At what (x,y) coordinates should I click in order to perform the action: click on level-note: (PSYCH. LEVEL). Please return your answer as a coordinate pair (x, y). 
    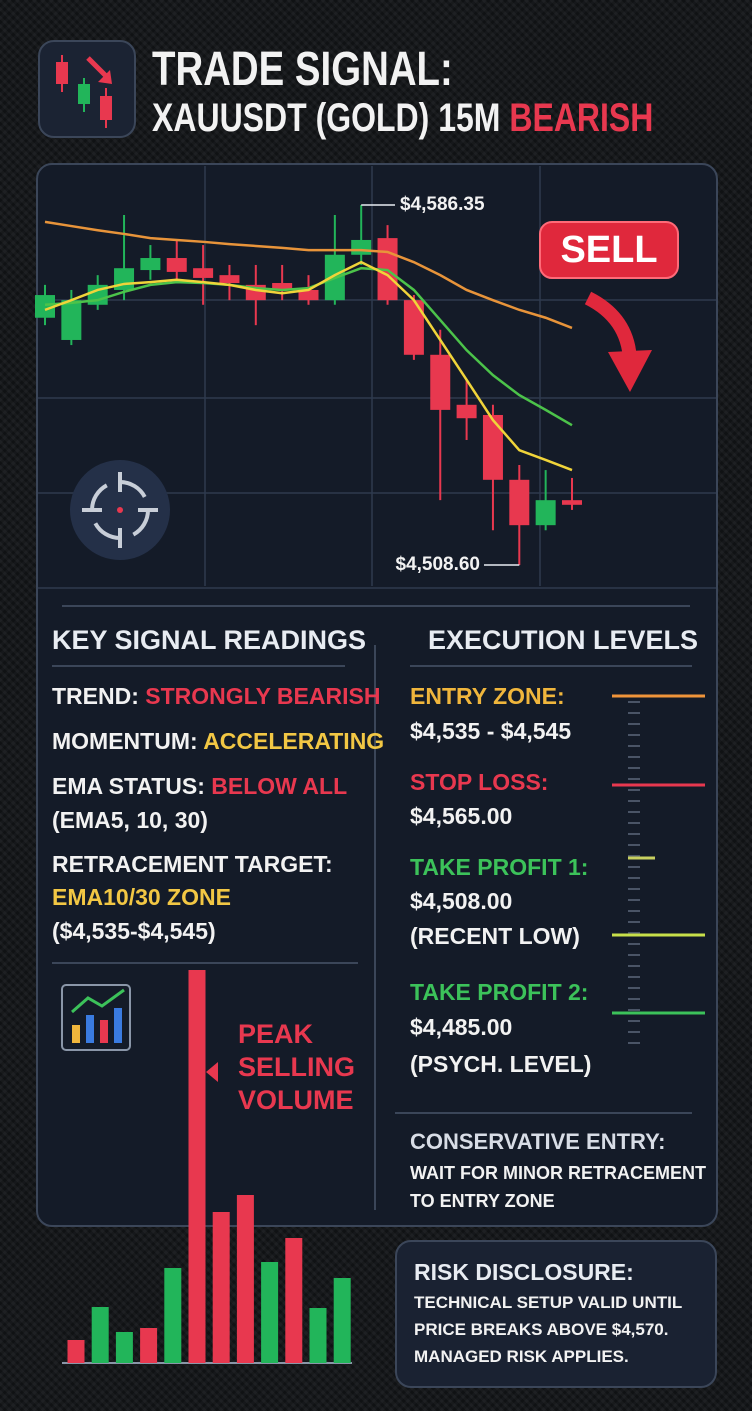
    Looking at the image, I should click on (501, 1064).